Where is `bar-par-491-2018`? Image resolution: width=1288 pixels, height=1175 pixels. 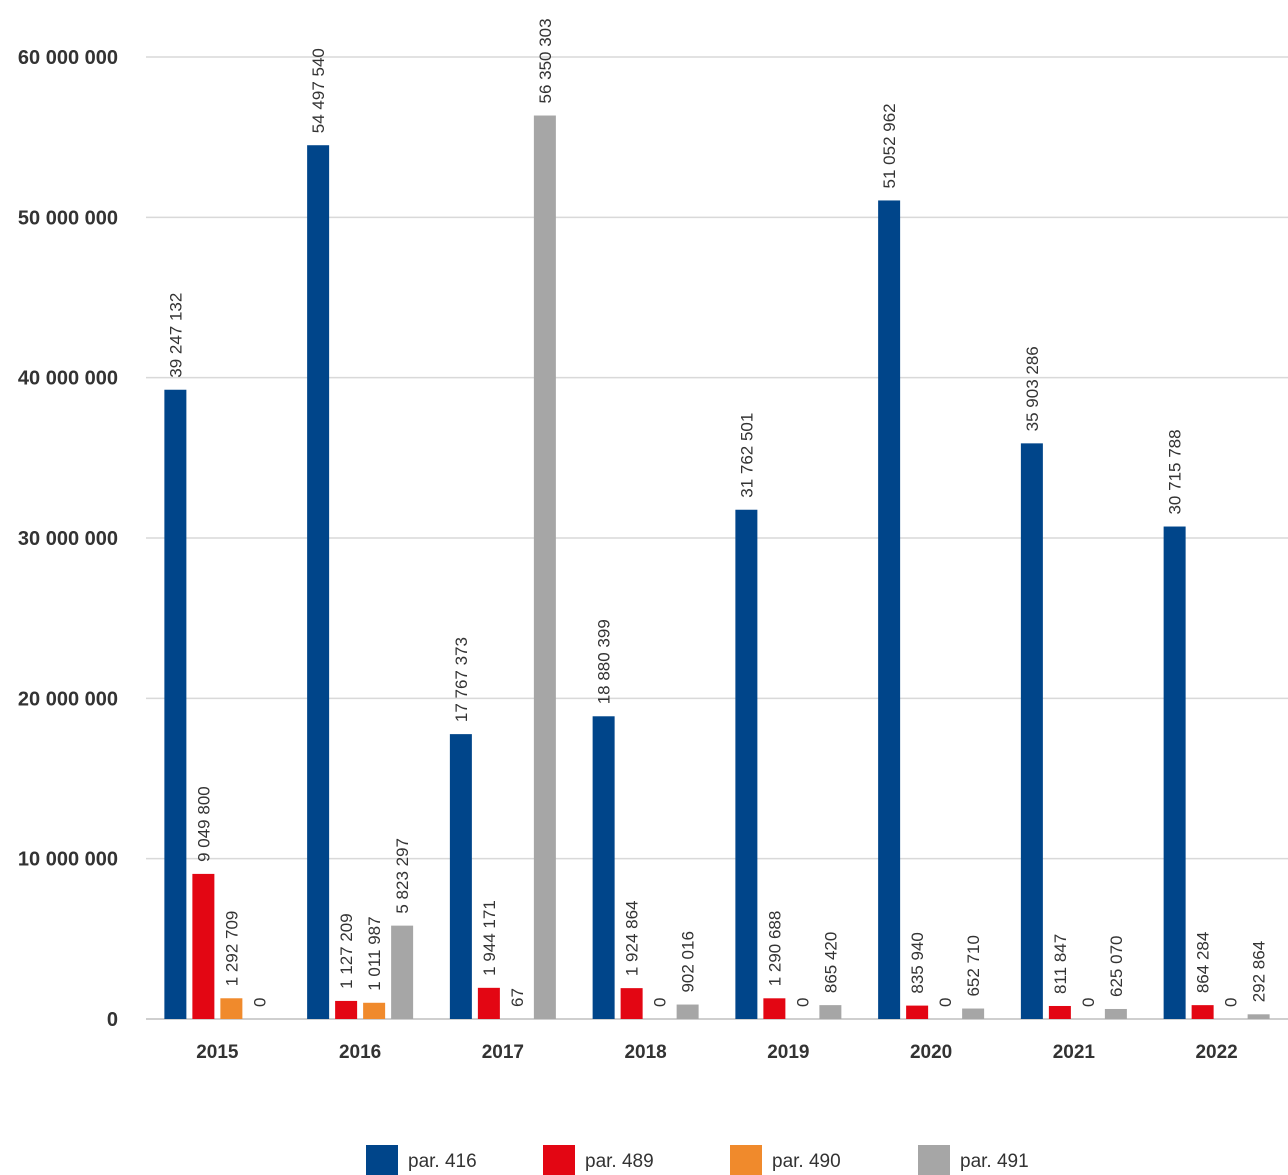
bar-par-491-2018 is located at coordinates (687, 1011).